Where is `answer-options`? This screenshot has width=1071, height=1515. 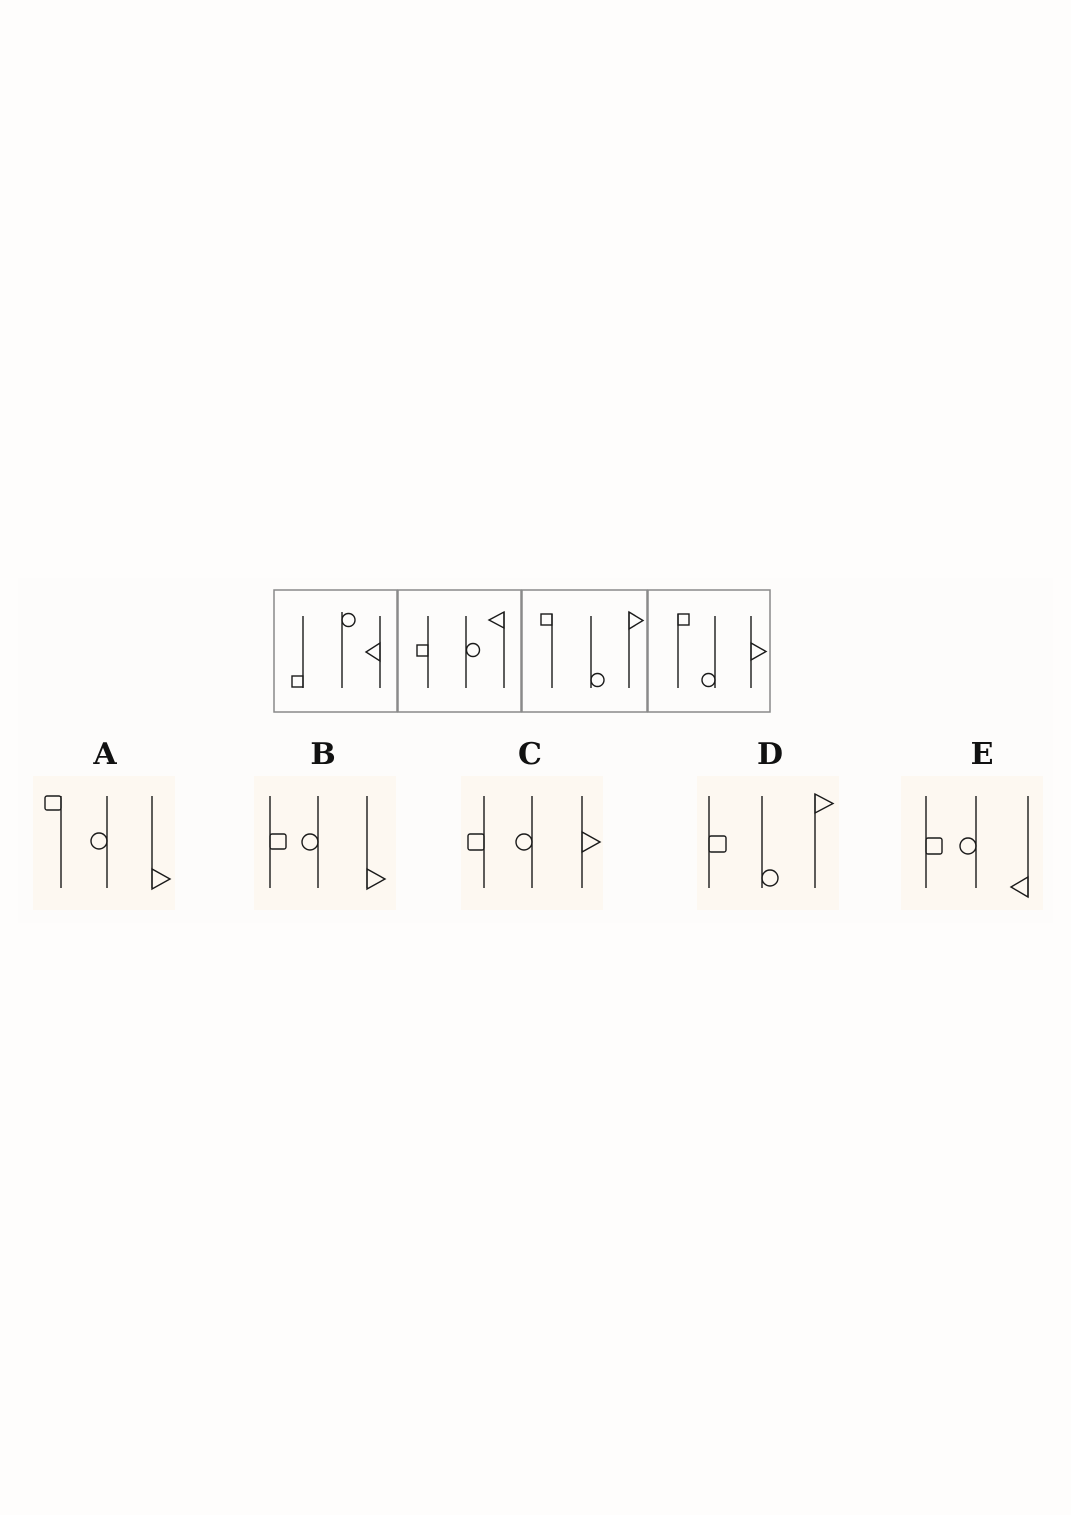 answer-options is located at coordinates (538, 843).